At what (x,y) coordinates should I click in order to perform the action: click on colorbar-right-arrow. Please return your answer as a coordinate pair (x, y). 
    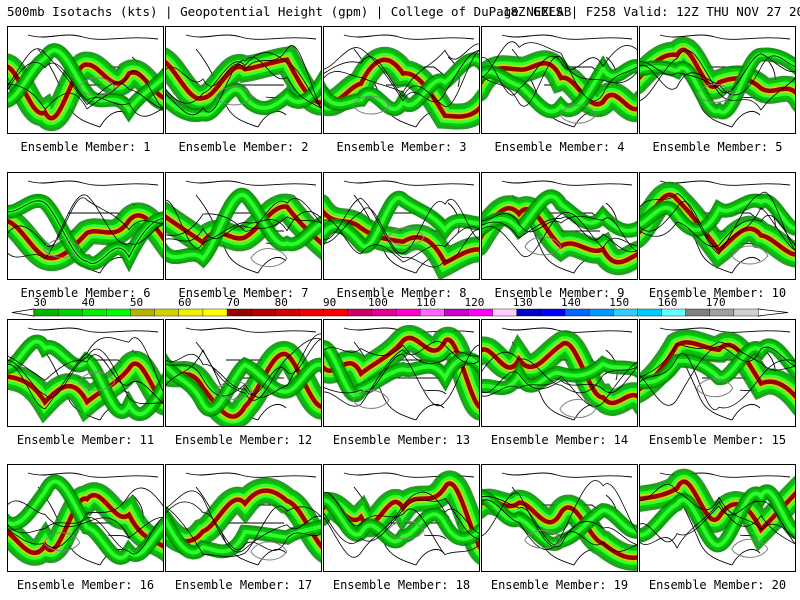
    Looking at the image, I should click on (773, 312).